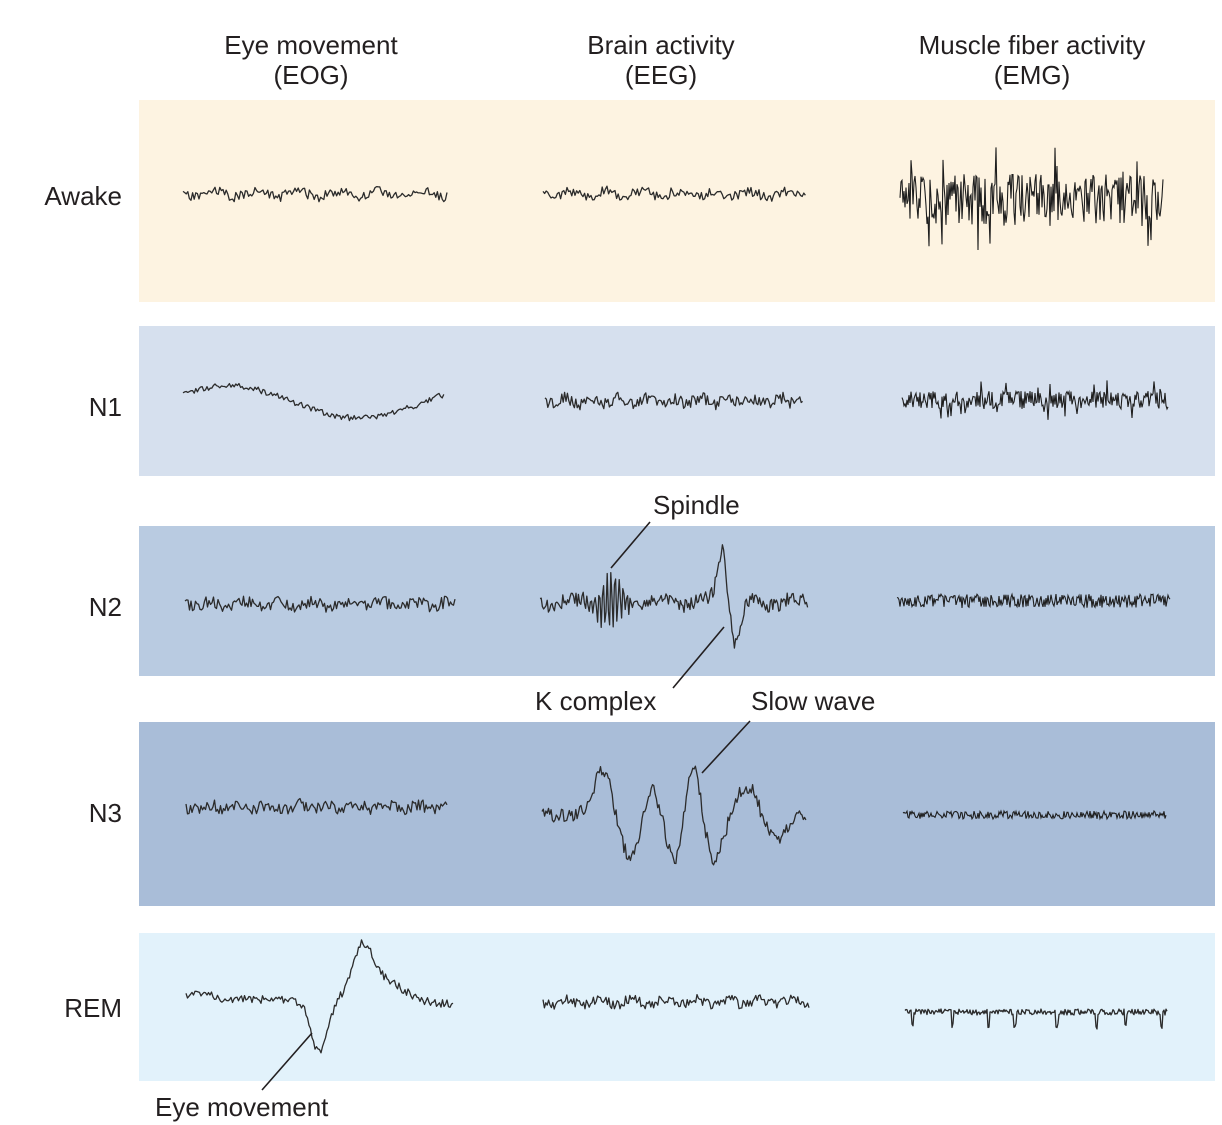 The image size is (1222, 1125). I want to click on trace-awake-eog, so click(315, 194).